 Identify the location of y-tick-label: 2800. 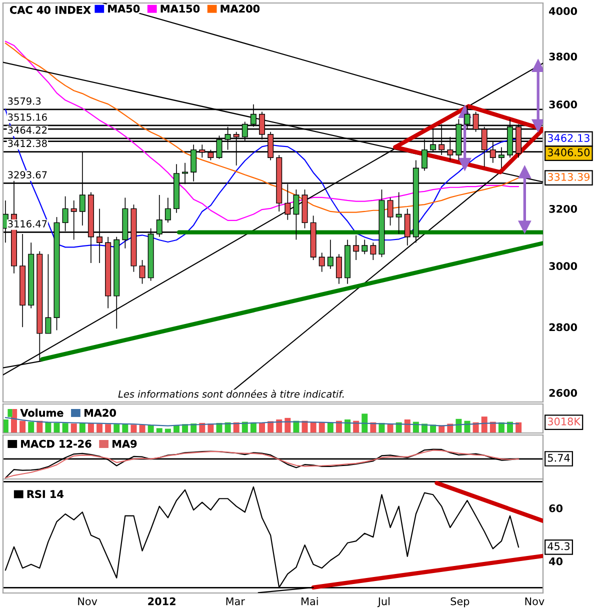
(563, 327).